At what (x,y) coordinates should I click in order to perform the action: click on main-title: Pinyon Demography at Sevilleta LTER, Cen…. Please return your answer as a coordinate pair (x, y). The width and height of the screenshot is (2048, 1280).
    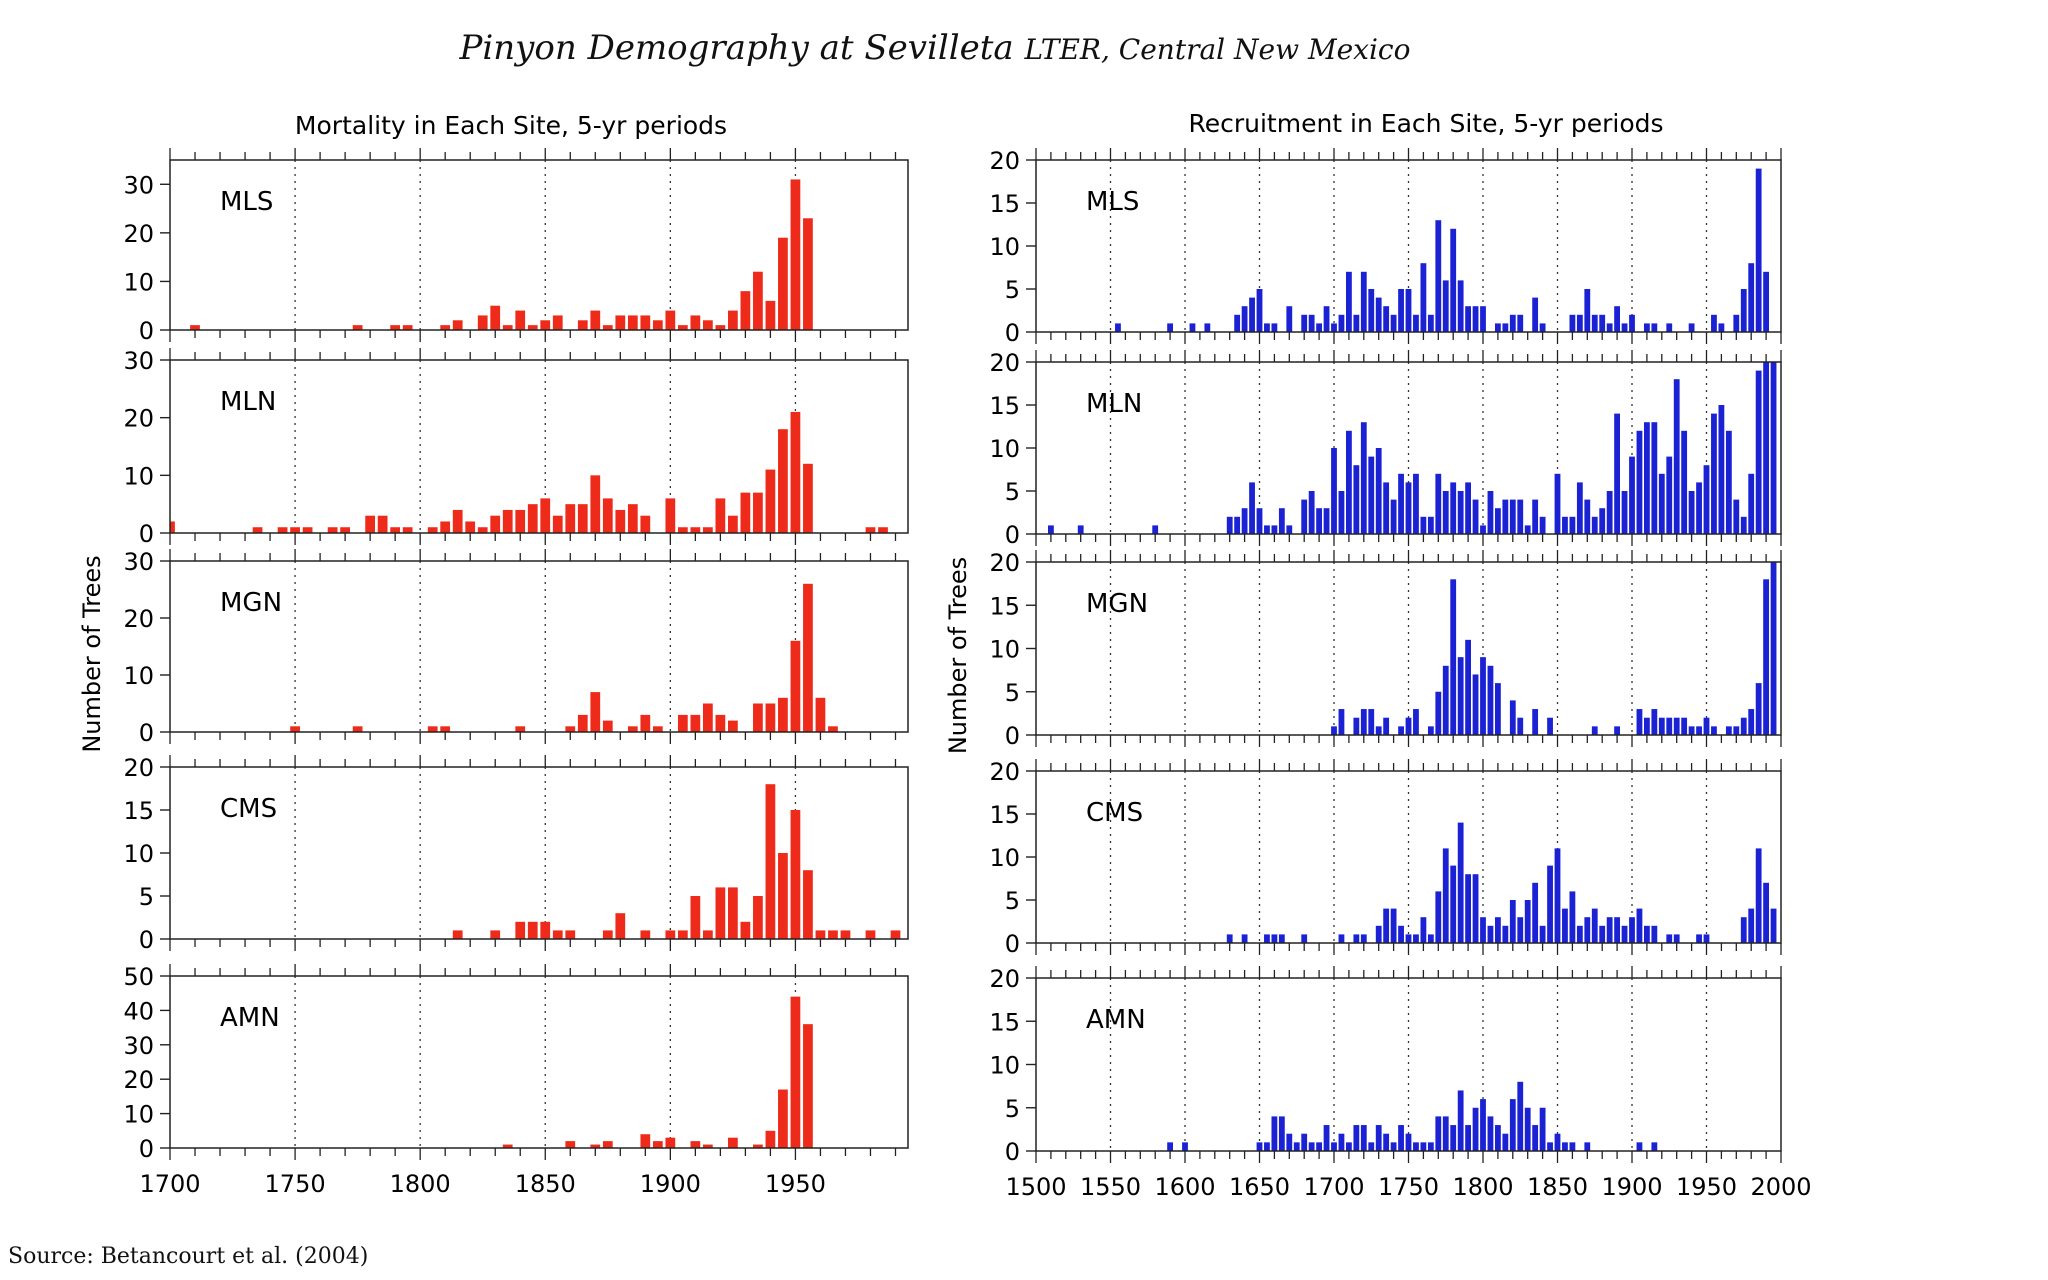
    Looking at the image, I should click on (935, 48).